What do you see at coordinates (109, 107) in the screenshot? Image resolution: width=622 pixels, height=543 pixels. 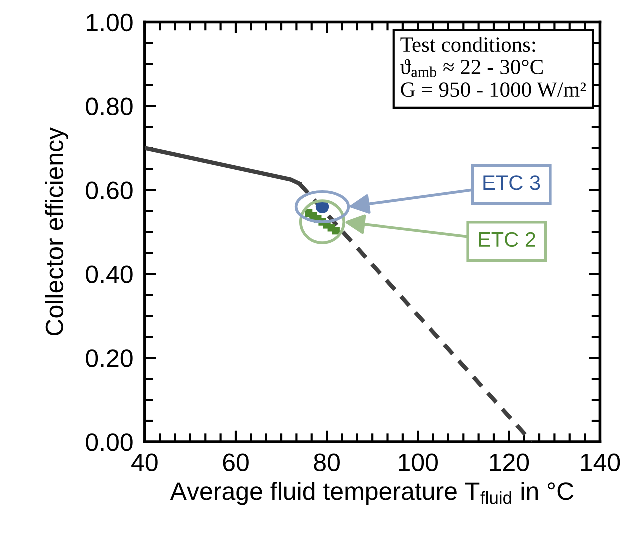 I see `y-tick-label: 0.80` at bounding box center [109, 107].